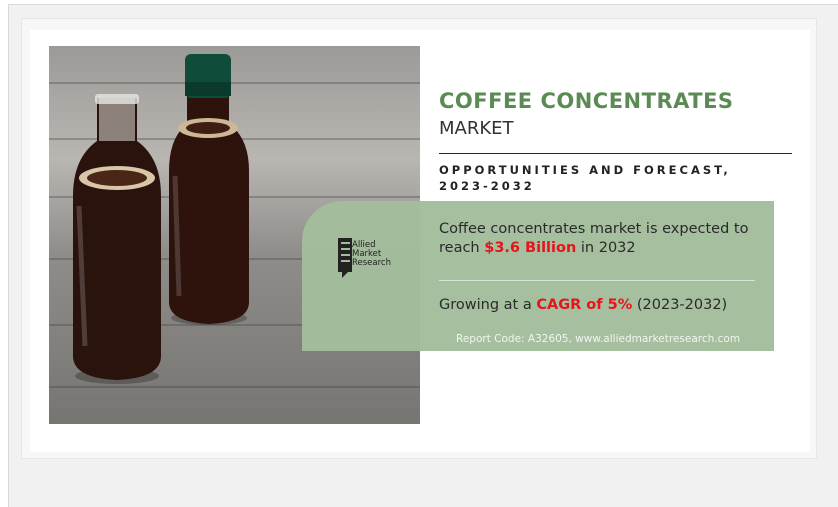 Image resolution: width=838 pixels, height=507 pixels. Describe the element at coordinates (586, 101) in the screenshot. I see `page-title: COFFEE CONCENTRATES` at that location.